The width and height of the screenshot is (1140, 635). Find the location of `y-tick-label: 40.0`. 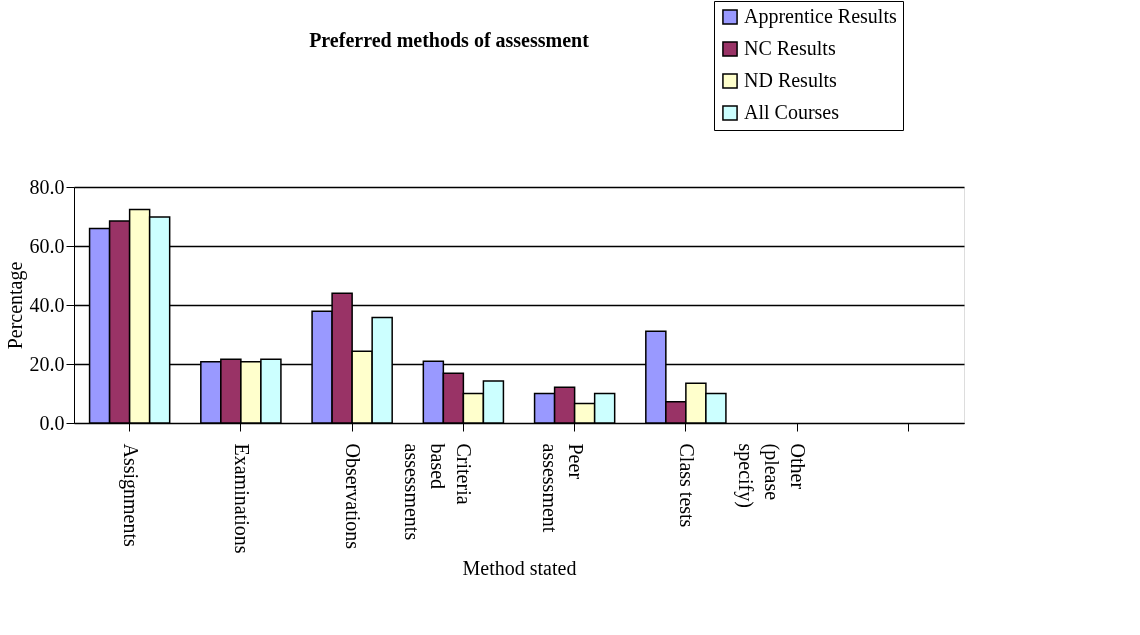

y-tick-label: 40.0 is located at coordinates (47, 304).